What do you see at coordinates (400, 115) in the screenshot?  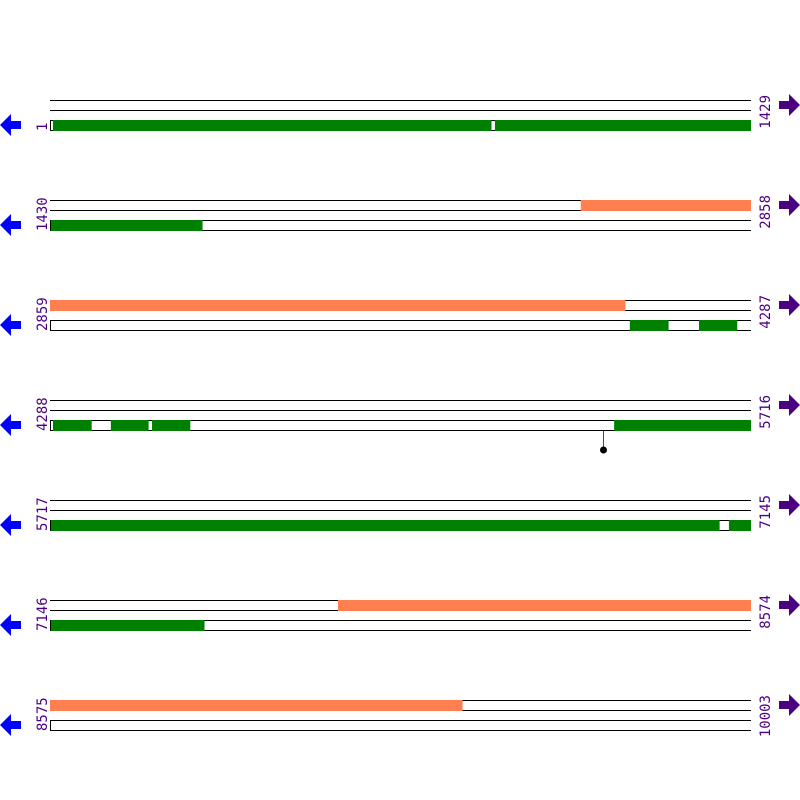 I see `sequence-row: 1 1429` at bounding box center [400, 115].